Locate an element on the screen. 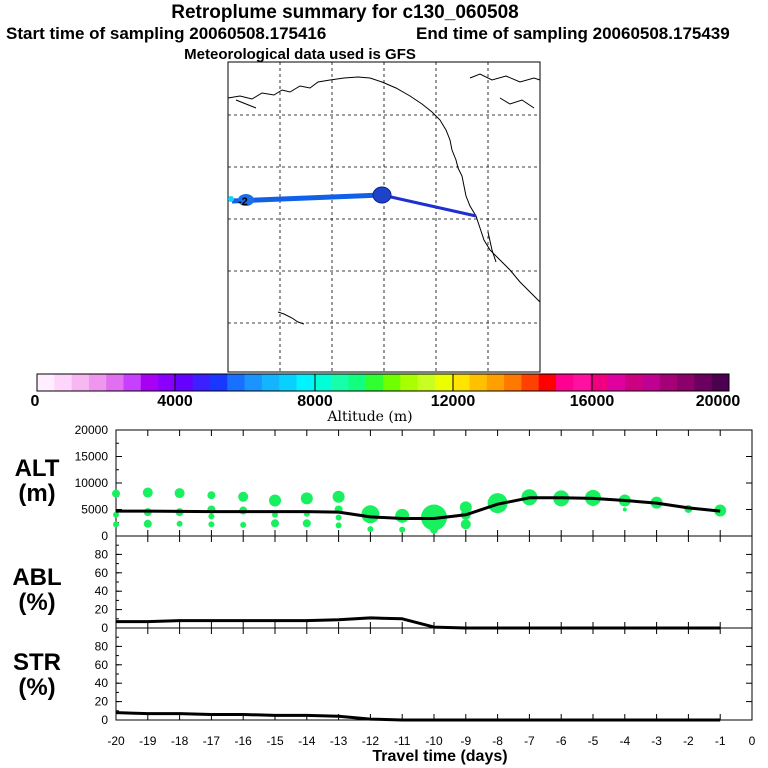  str-series-line is located at coordinates (418, 716).